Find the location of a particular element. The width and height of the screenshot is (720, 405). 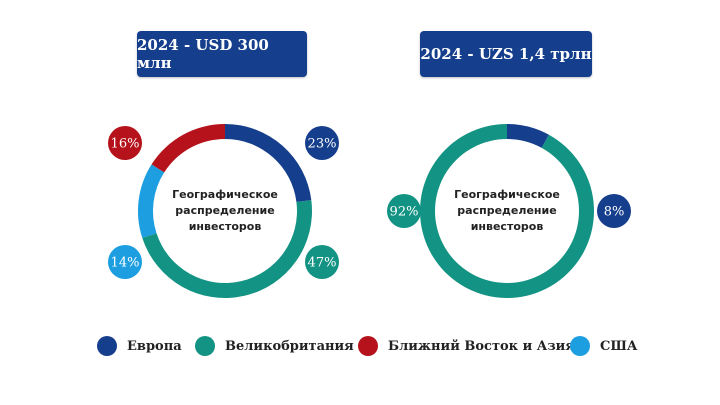

legend-item-usa: США is located at coordinates (603, 346).